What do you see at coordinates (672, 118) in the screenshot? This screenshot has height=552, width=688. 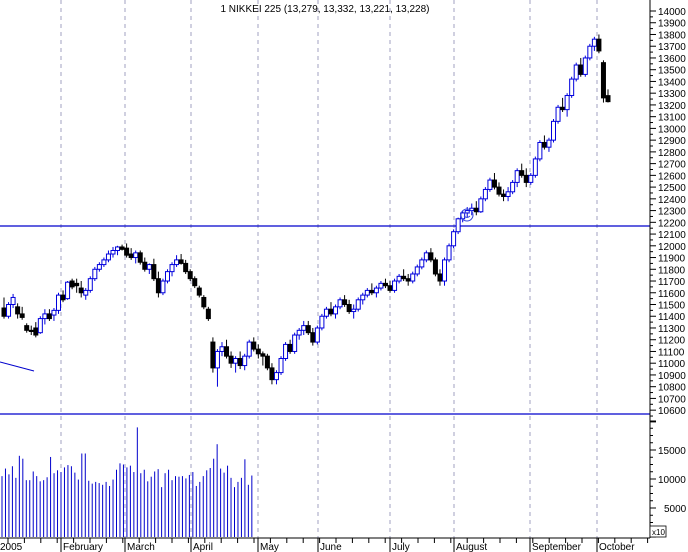 I see `price-axis-label: 13100` at bounding box center [672, 118].